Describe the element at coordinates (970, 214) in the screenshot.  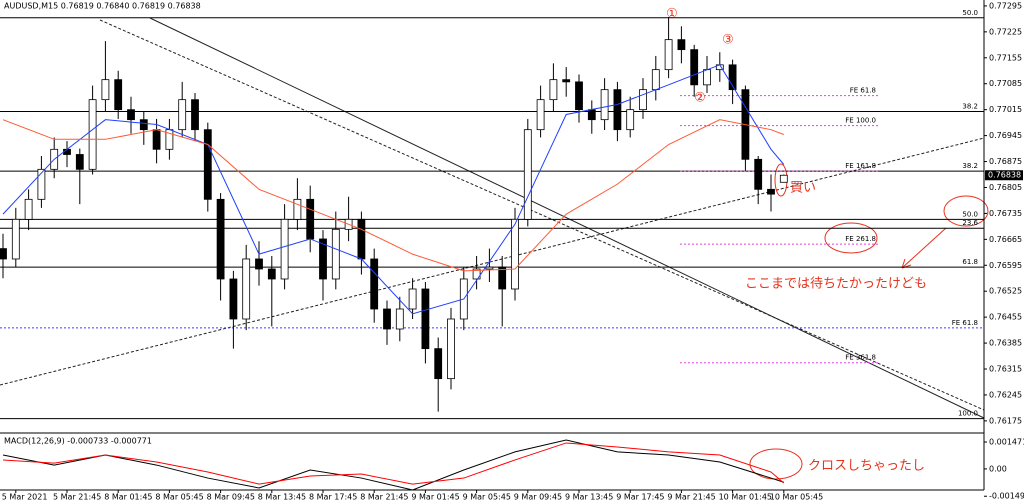
I see `level-label: 50.0` at that location.